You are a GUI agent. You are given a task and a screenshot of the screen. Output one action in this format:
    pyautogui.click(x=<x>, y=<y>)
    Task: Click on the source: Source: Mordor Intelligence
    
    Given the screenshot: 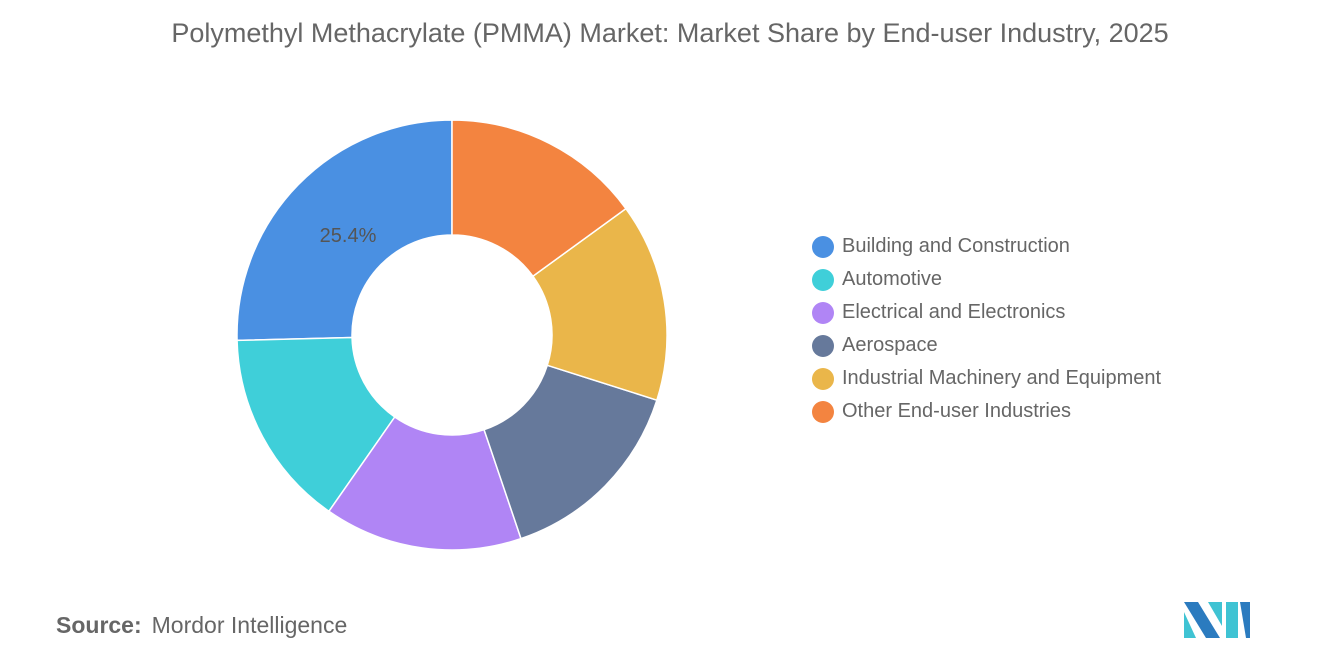 What is the action you would take?
    pyautogui.click(x=201, y=625)
    